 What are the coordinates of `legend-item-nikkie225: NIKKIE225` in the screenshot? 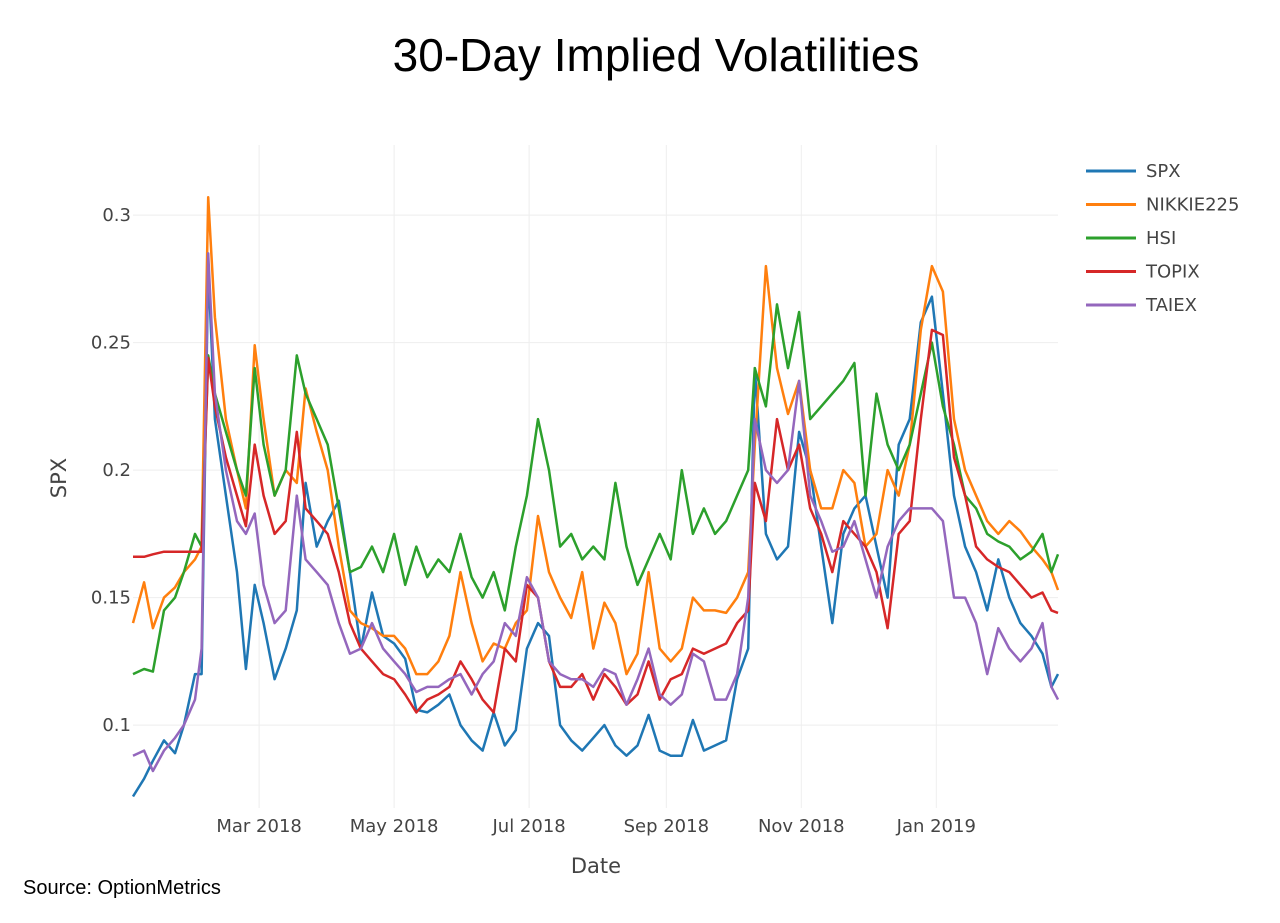 It's located at (1162, 205).